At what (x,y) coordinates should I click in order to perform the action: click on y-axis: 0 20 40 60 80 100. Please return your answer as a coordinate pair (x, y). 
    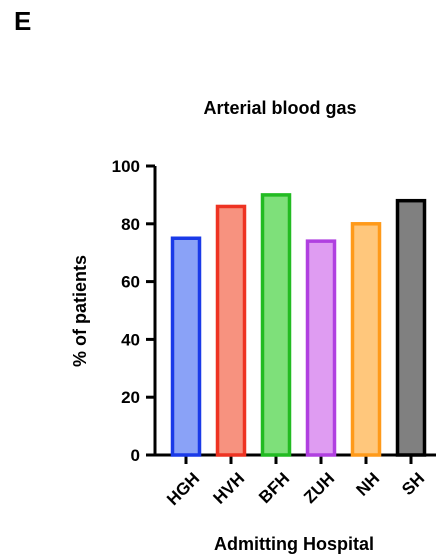
    Looking at the image, I should click on (134, 311).